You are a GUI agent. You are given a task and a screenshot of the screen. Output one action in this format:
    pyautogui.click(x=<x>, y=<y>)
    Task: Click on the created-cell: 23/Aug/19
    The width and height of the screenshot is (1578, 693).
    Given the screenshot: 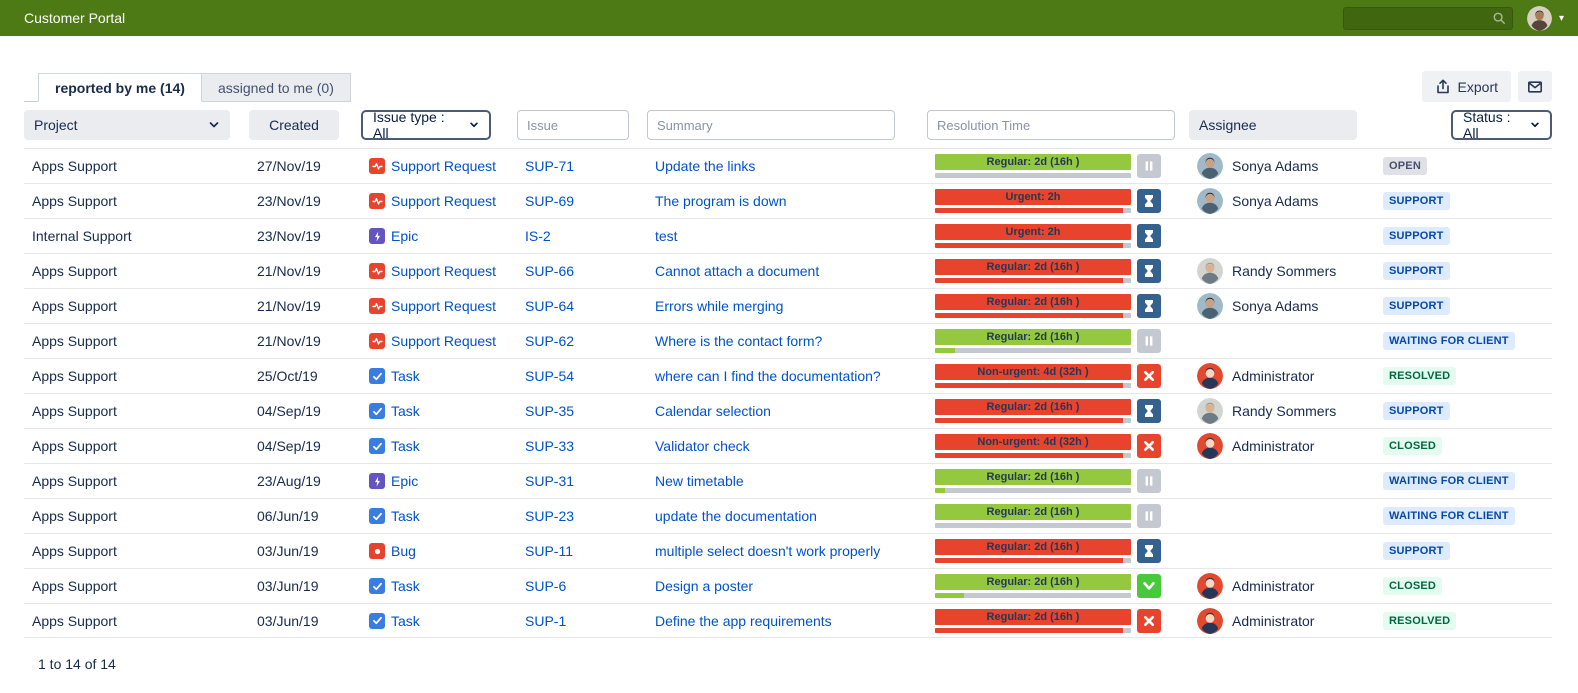 What is the action you would take?
    pyautogui.click(x=289, y=481)
    